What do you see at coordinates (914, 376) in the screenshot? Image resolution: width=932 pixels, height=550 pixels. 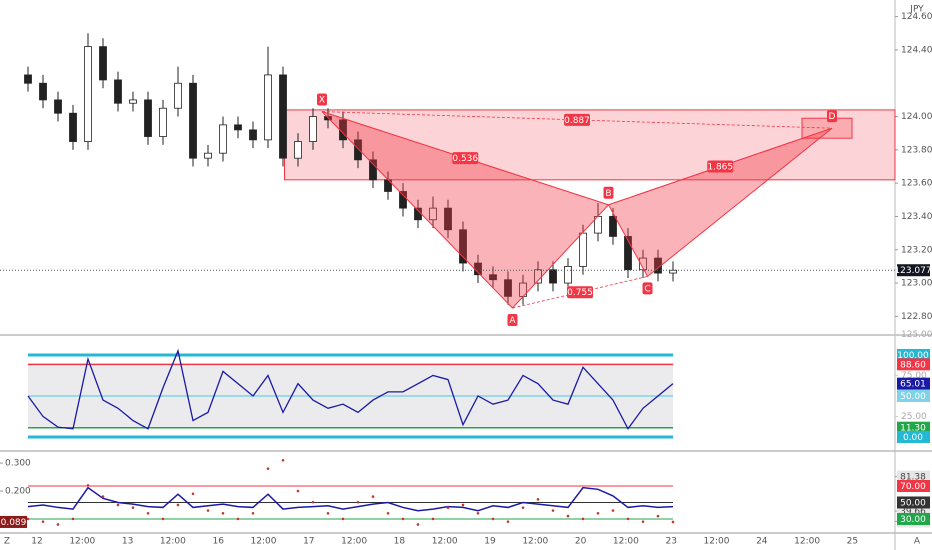 I see `y-tick-label: 75.00` at bounding box center [914, 376].